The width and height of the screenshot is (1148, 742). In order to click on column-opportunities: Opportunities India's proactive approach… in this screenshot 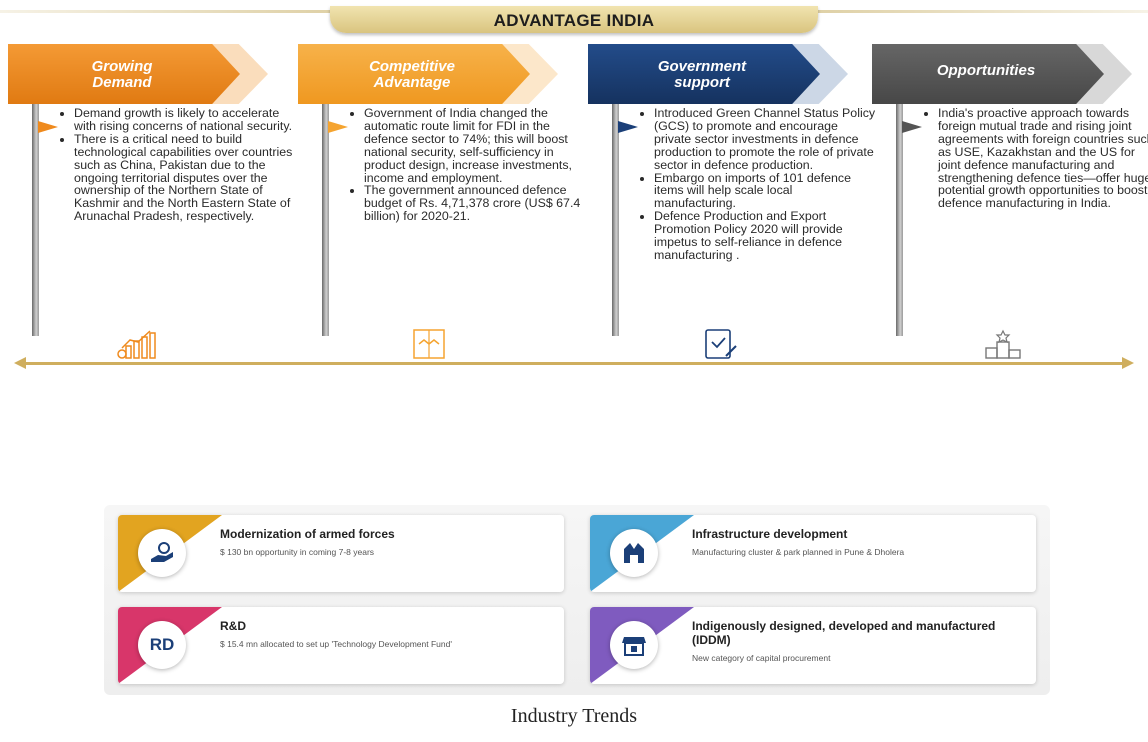, I will do `click(1010, 201)`.